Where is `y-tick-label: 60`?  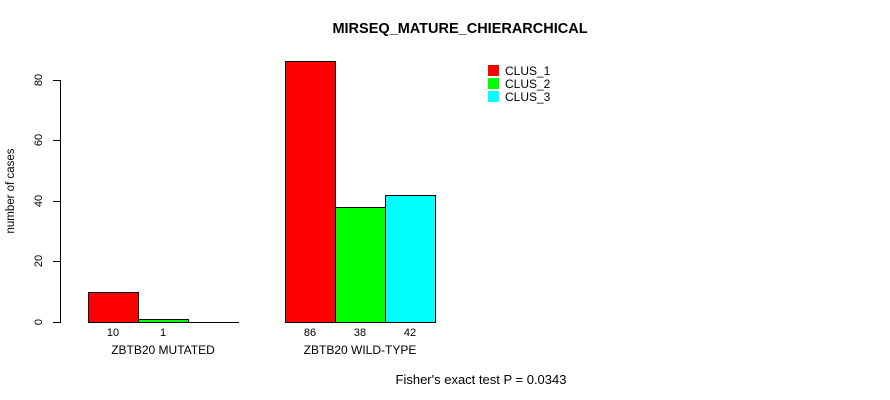 y-tick-label: 60 is located at coordinates (39, 140).